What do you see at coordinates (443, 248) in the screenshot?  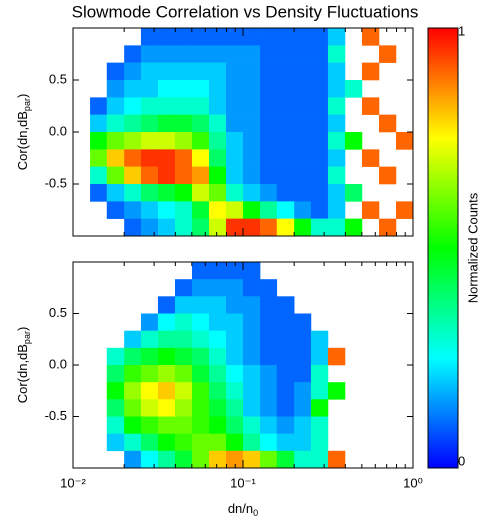 I see `colorbar` at bounding box center [443, 248].